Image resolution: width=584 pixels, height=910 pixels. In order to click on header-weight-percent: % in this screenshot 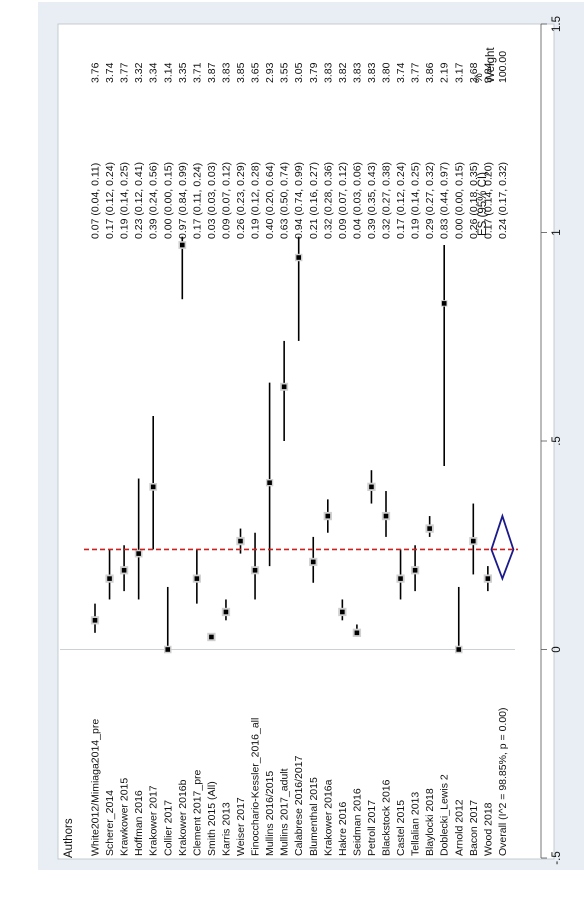, I will do `click(479, 78)`.